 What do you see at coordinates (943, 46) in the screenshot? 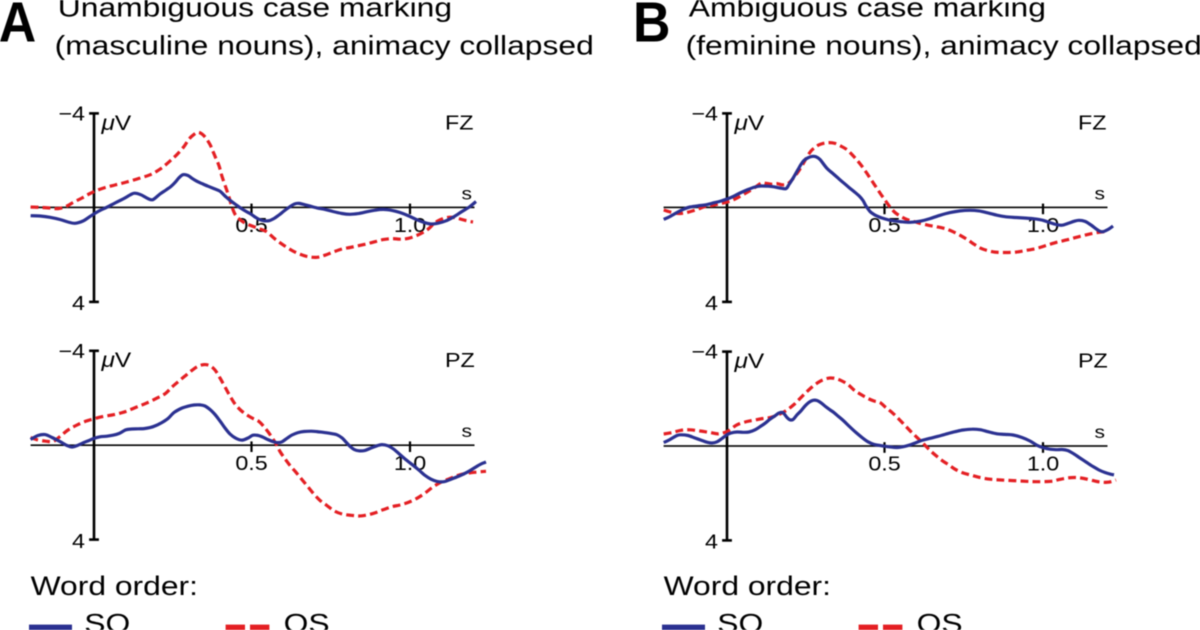
I see `svg-text:(feminine nouns), animacy coll: (feminine nouns), animacy collapsed` at bounding box center [943, 46].